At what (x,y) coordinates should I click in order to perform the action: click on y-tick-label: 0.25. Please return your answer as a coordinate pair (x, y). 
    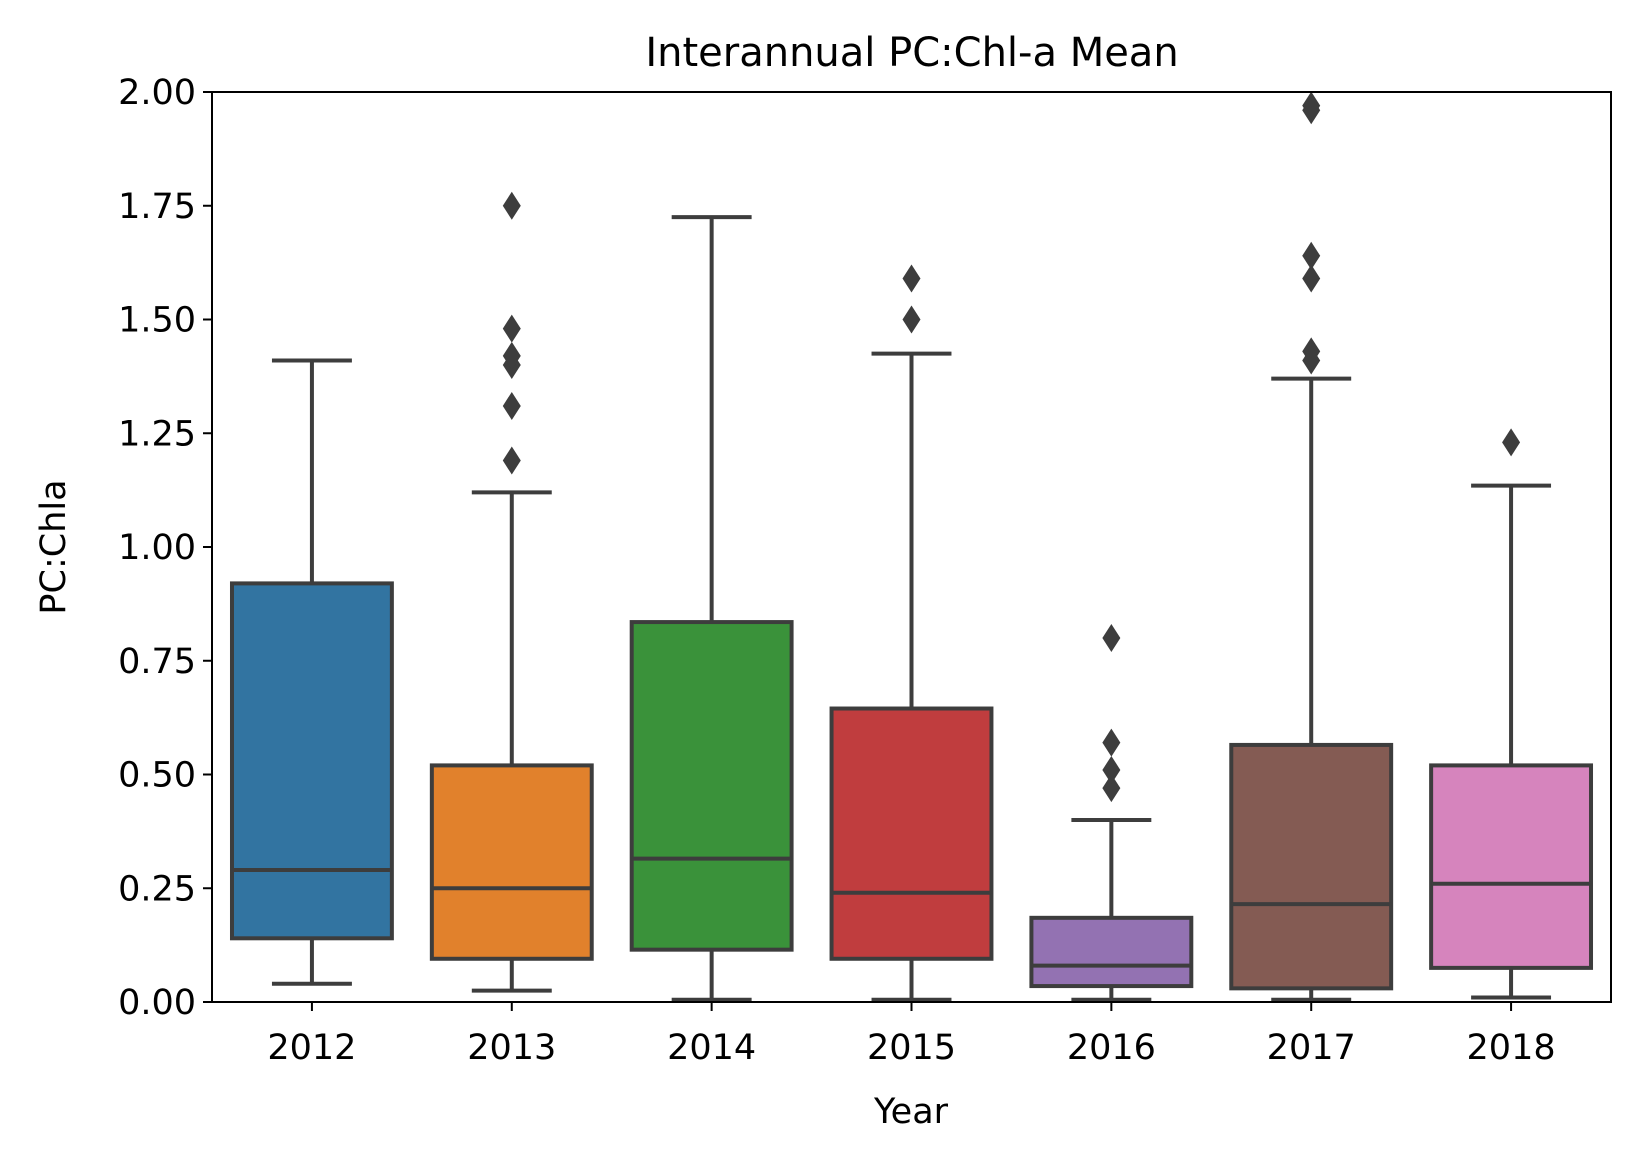
    Looking at the image, I should click on (157, 889).